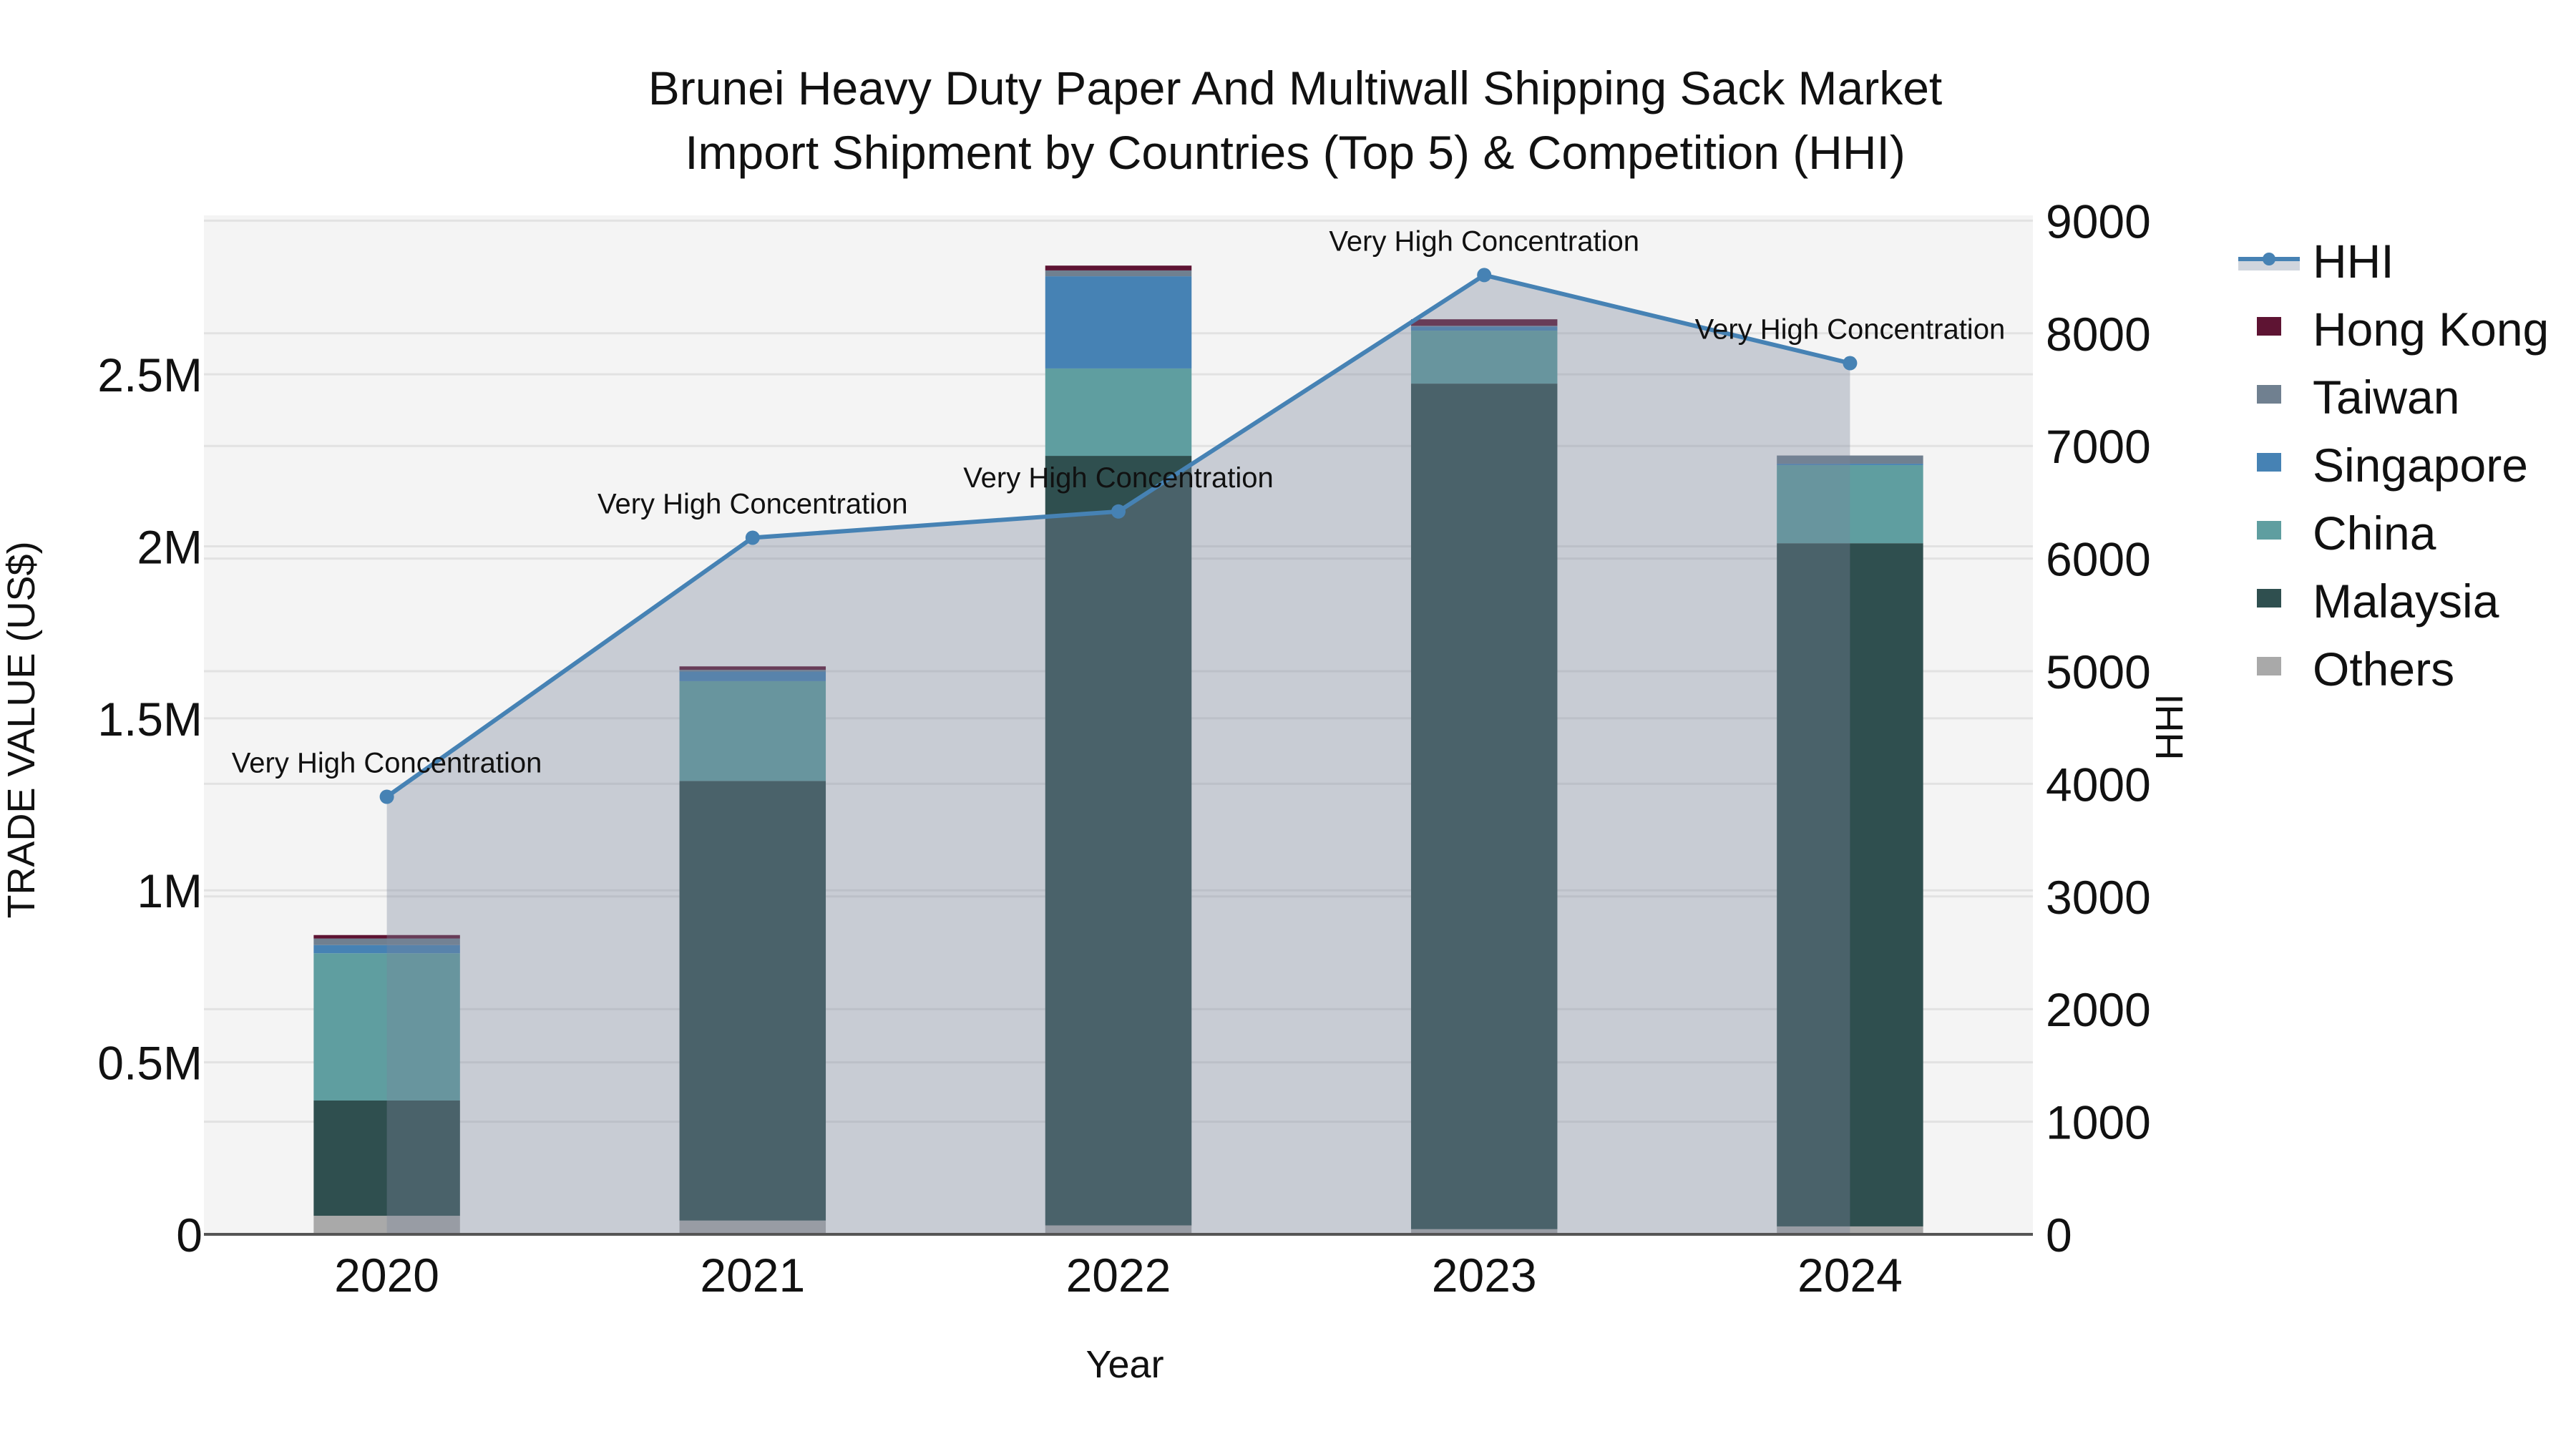  I want to click on x-tick-label: 2021, so click(752, 1275).